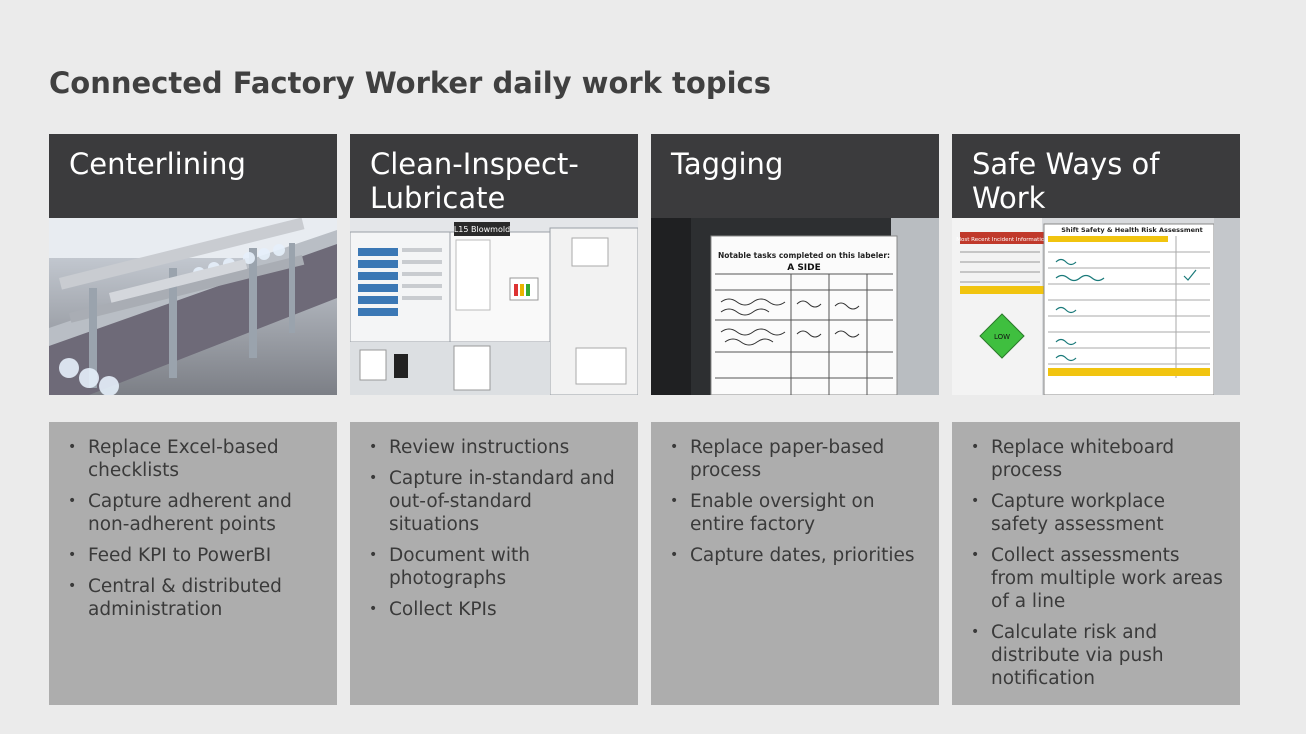 Image resolution: width=1306 pixels, height=734 pixels. What do you see at coordinates (193, 513) in the screenshot?
I see `bullet-item: Capture adherent and non-adherent points` at bounding box center [193, 513].